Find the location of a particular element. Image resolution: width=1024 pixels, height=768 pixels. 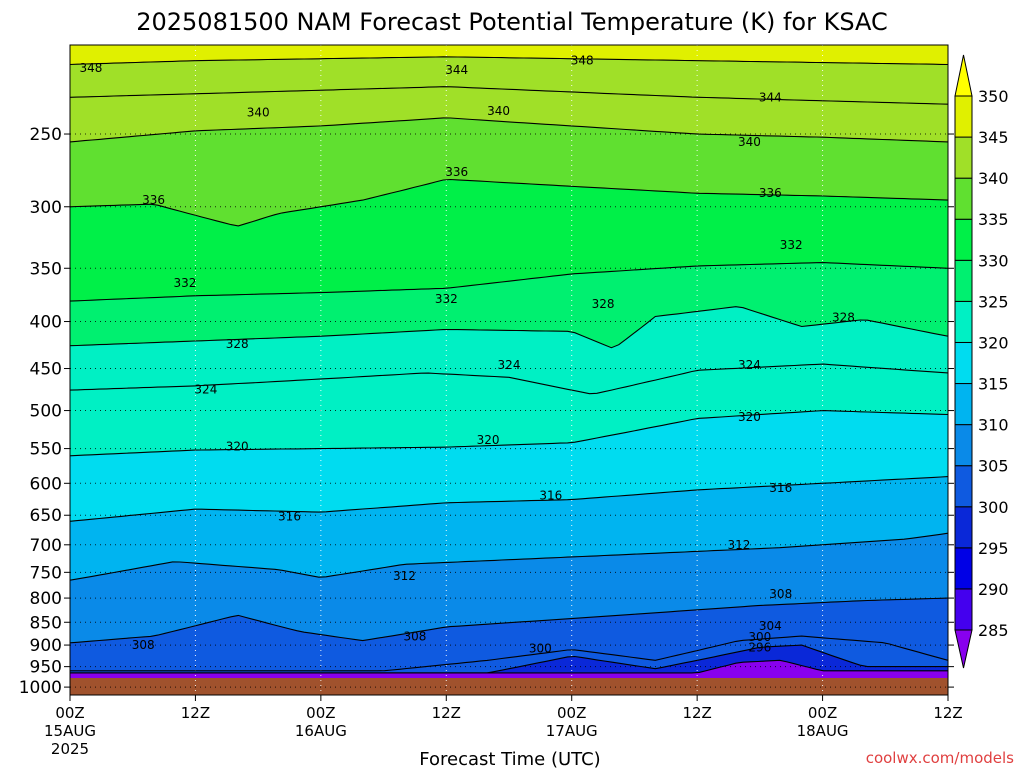

colorbar-label: 315 is located at coordinates (993, 384).